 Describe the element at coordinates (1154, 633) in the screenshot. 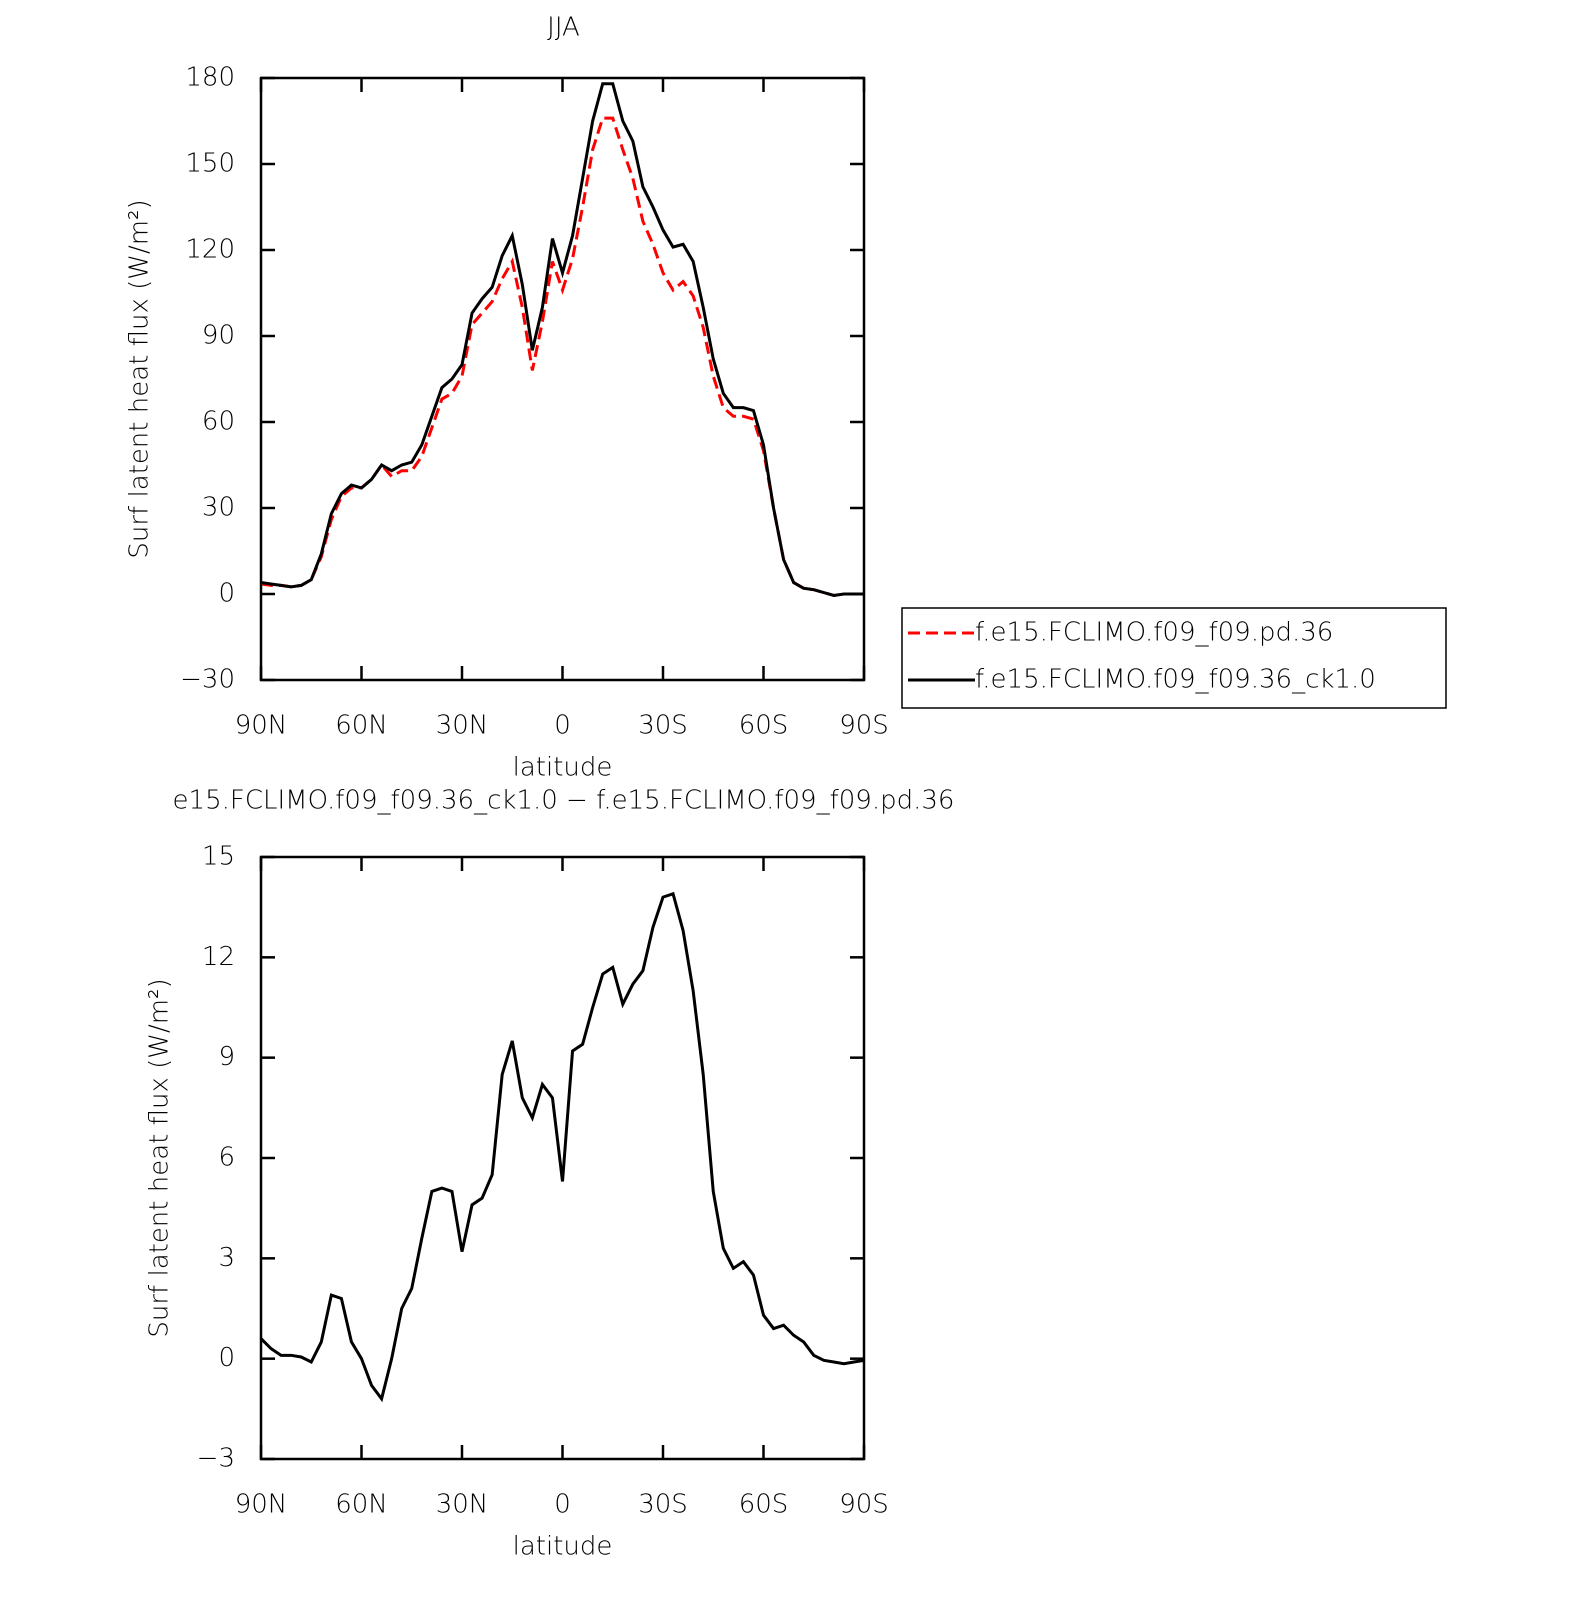

I see `legend-label: f.e15.FCLIMO.f09_f09.pd.36` at that location.